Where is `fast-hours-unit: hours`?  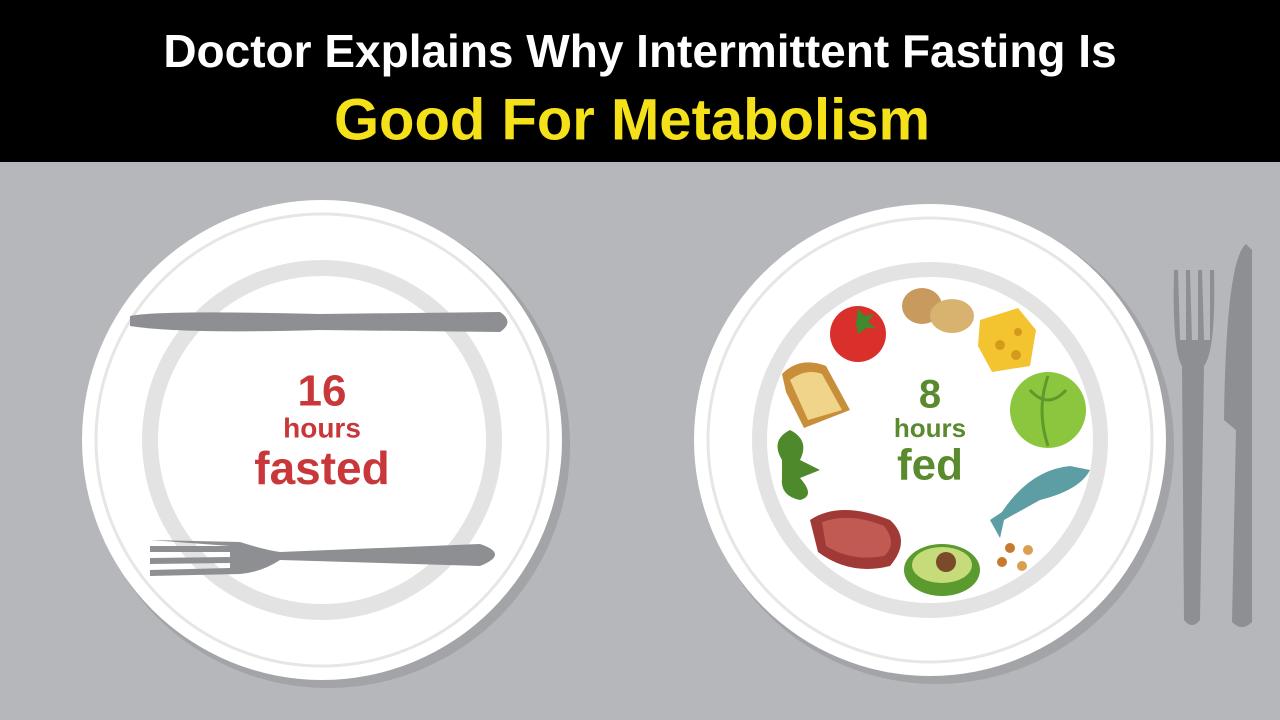 fast-hours-unit: hours is located at coordinates (322, 427).